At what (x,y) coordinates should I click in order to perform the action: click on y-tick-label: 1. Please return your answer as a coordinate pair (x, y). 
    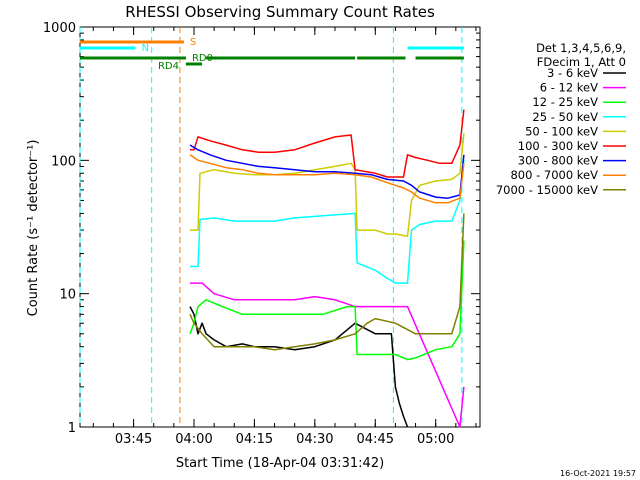
    Looking at the image, I should click on (72, 428).